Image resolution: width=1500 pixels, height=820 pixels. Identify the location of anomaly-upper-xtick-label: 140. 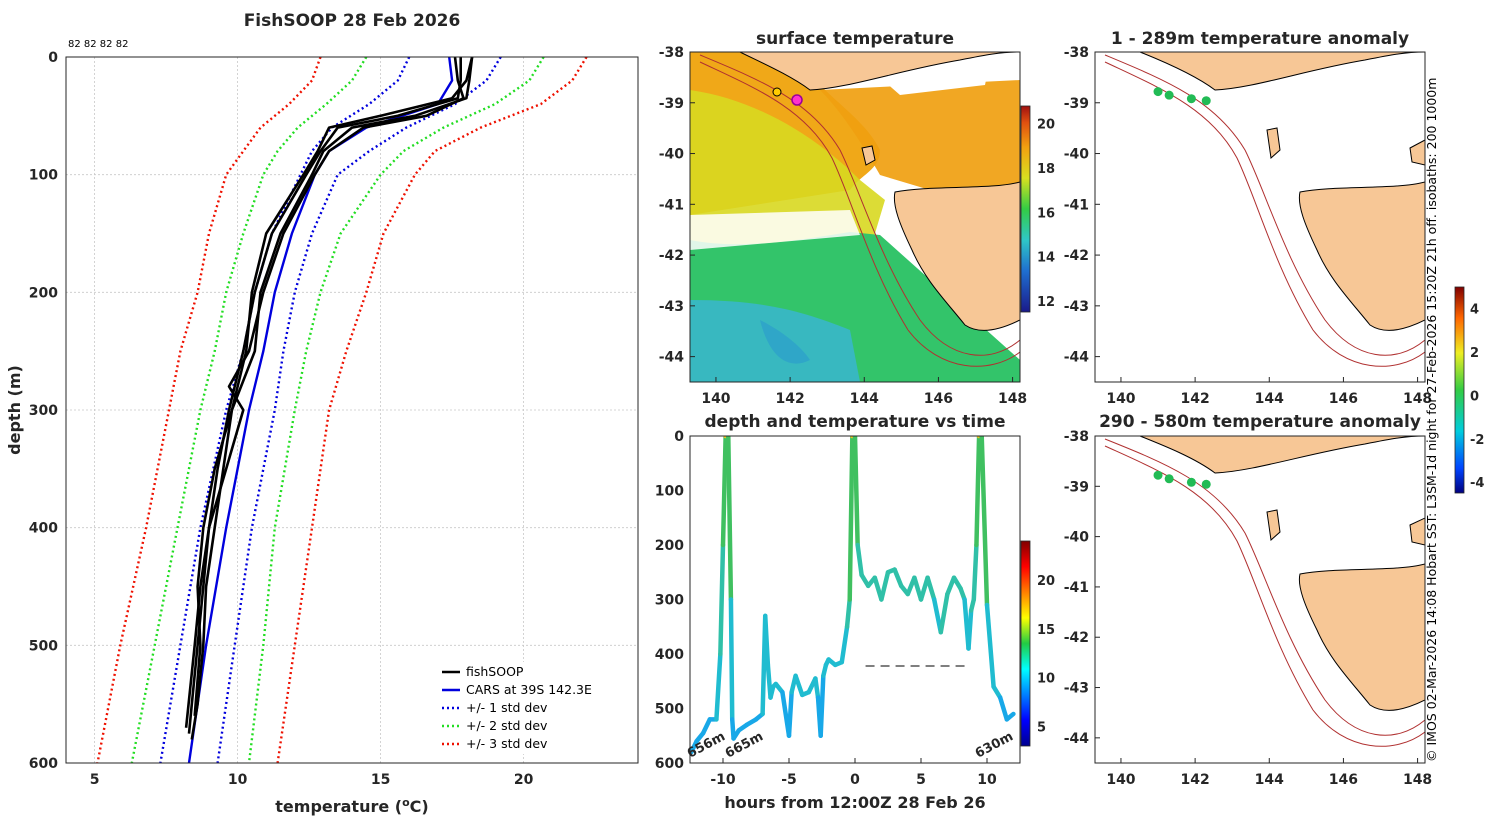
(1120, 399).